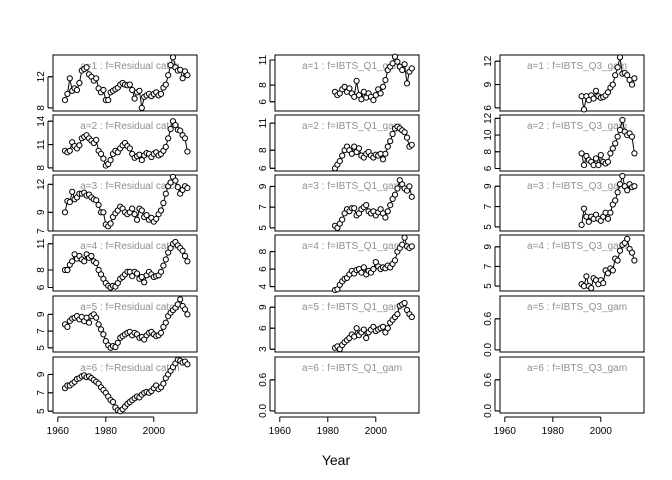 The image size is (672, 480). What do you see at coordinates (352, 66) in the screenshot?
I see `panel-label: a=1 : f=IBTS_Q1_gam` at bounding box center [352, 66].